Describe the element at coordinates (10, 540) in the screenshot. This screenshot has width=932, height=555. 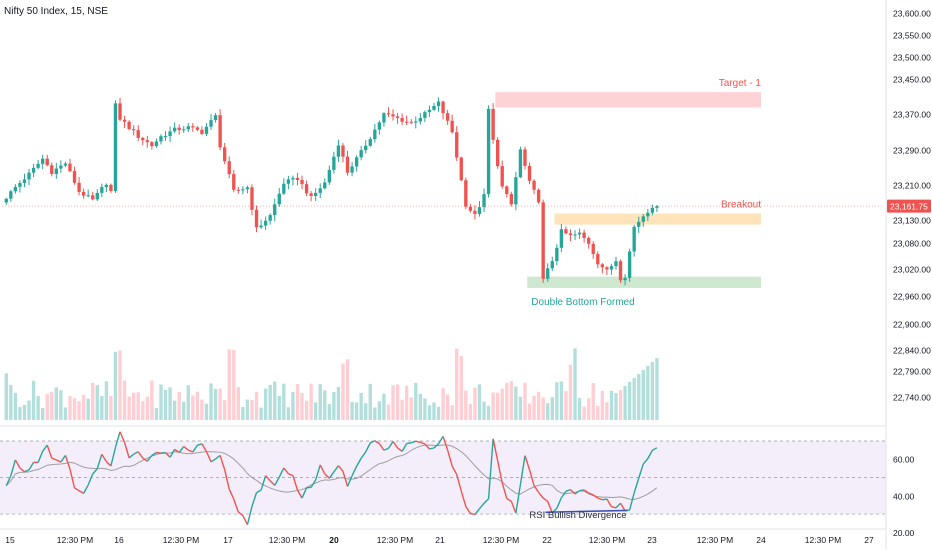
I see `time-tick-label: 15` at that location.